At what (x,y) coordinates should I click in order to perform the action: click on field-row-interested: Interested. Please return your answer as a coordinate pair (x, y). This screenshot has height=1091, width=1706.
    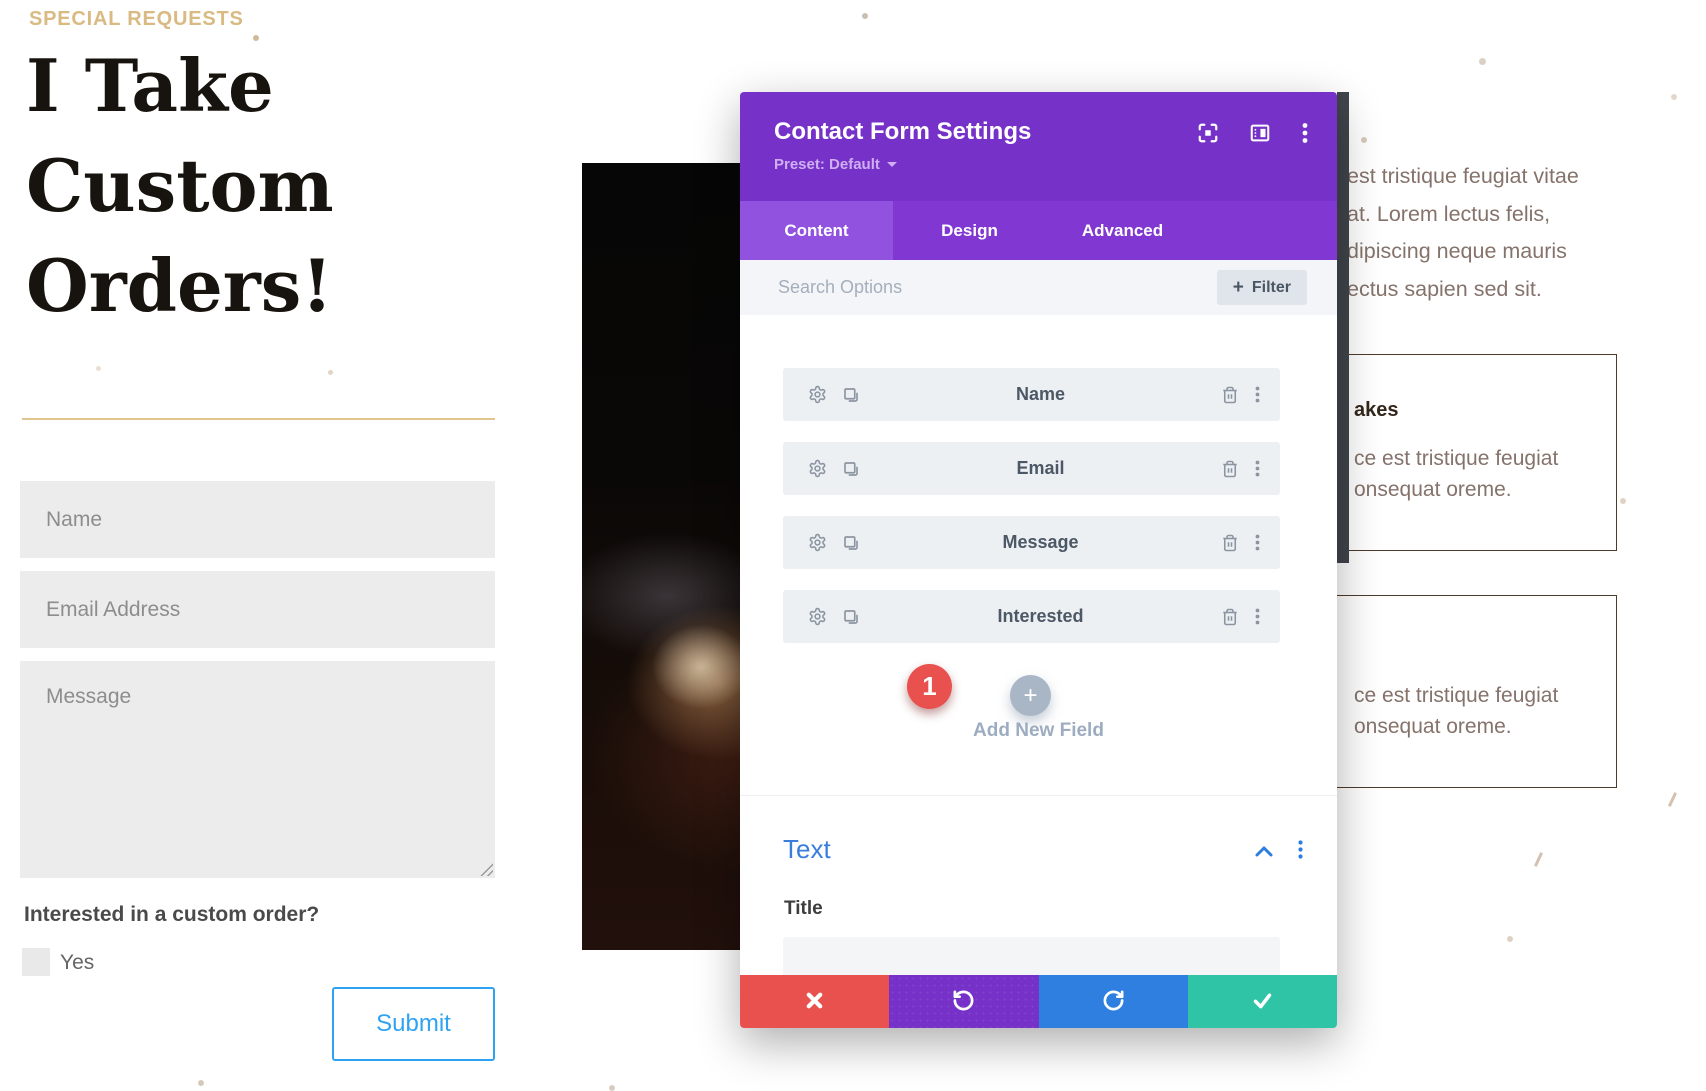
    Looking at the image, I should click on (1031, 616).